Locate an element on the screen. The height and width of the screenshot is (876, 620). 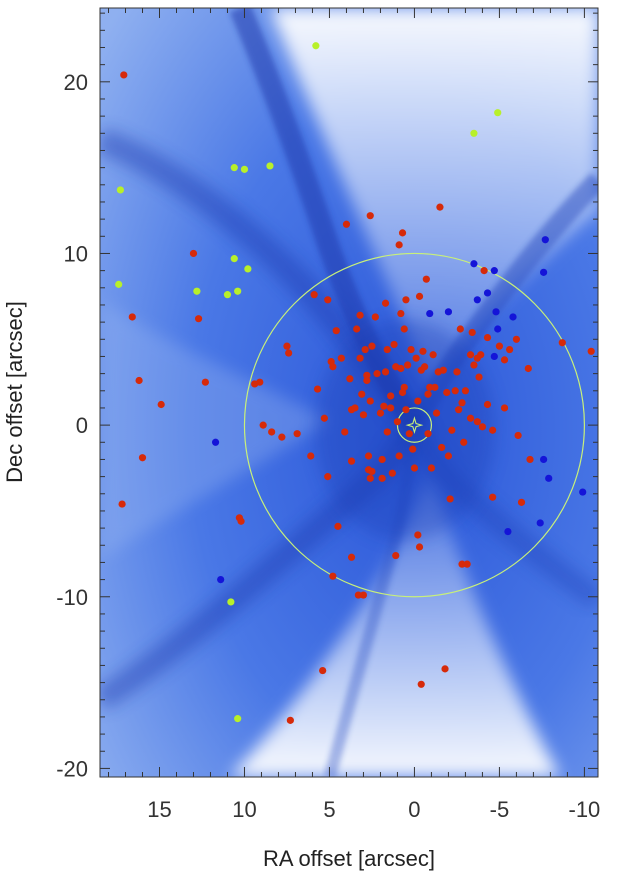
y-tick-label-3: -10 is located at coordinates (72, 597).